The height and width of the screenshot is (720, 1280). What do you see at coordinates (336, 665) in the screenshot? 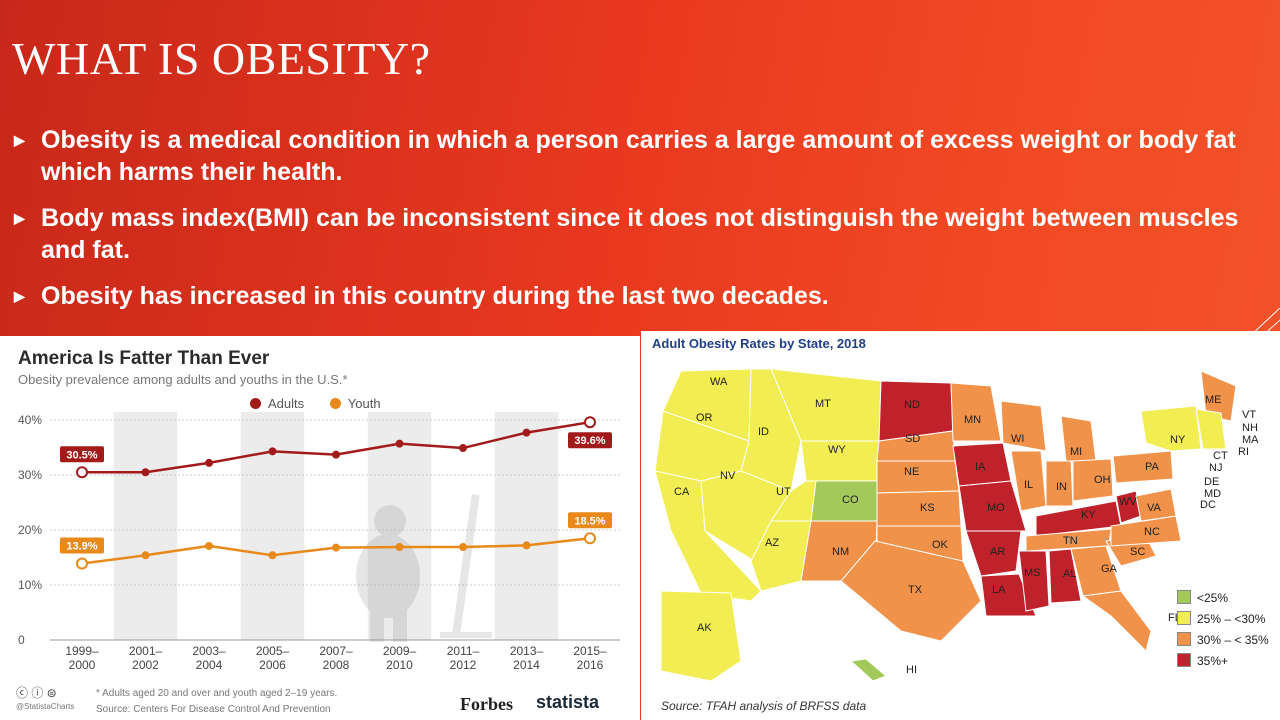
I see `x-tick-label: 2008` at bounding box center [336, 665].